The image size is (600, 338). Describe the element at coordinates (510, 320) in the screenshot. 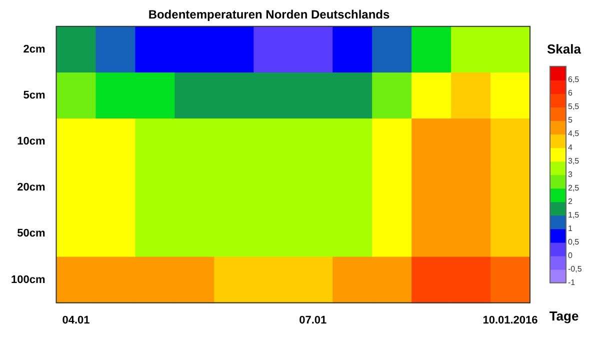

I see `x-tick-label: 10.01.2016` at that location.